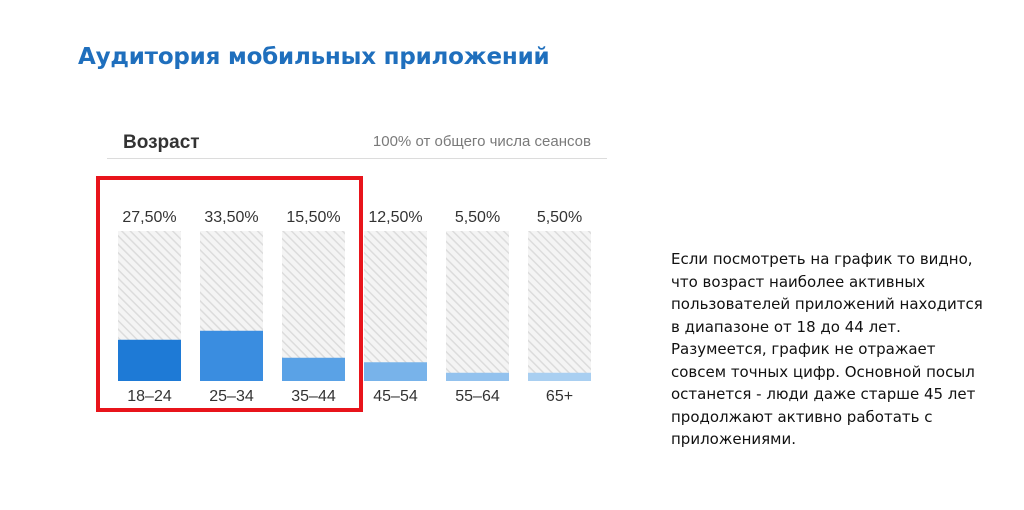 The height and width of the screenshot is (510, 1024). Describe the element at coordinates (229, 294) in the screenshot. I see `highlight-box` at that location.